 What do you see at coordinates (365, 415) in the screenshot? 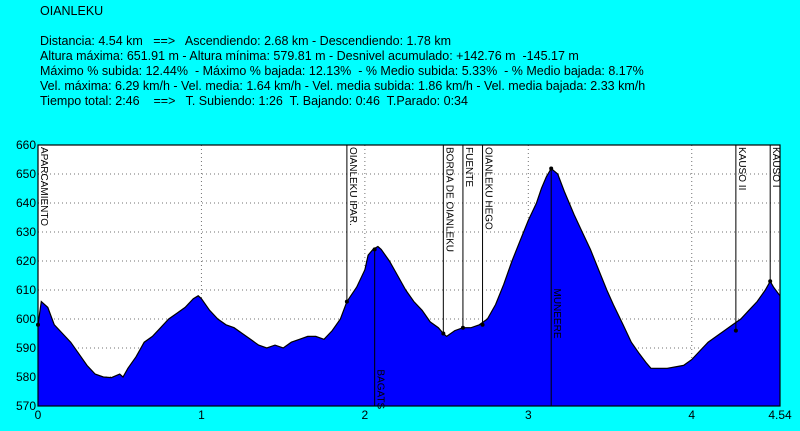
I see `x-tick-label: 2` at bounding box center [365, 415].